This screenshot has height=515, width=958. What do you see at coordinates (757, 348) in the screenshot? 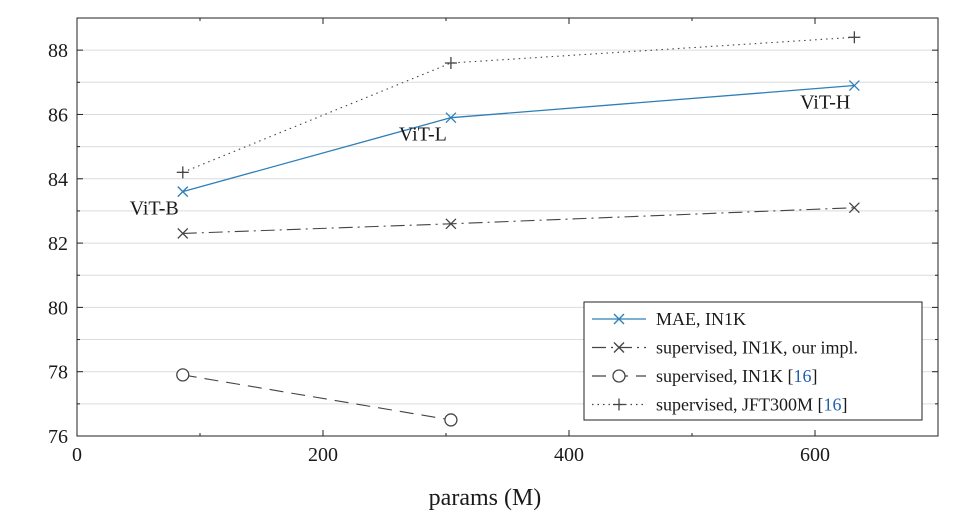
I see `legend-label: supervised, IN1K, our impl.` at bounding box center [757, 348].